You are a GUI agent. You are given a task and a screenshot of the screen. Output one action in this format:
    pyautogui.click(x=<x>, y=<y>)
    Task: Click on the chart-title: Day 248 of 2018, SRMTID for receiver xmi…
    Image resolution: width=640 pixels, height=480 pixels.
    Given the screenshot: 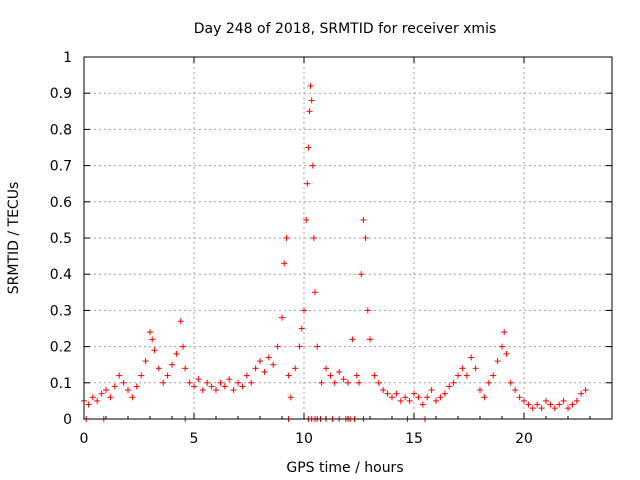 What is the action you would take?
    pyautogui.click(x=345, y=29)
    